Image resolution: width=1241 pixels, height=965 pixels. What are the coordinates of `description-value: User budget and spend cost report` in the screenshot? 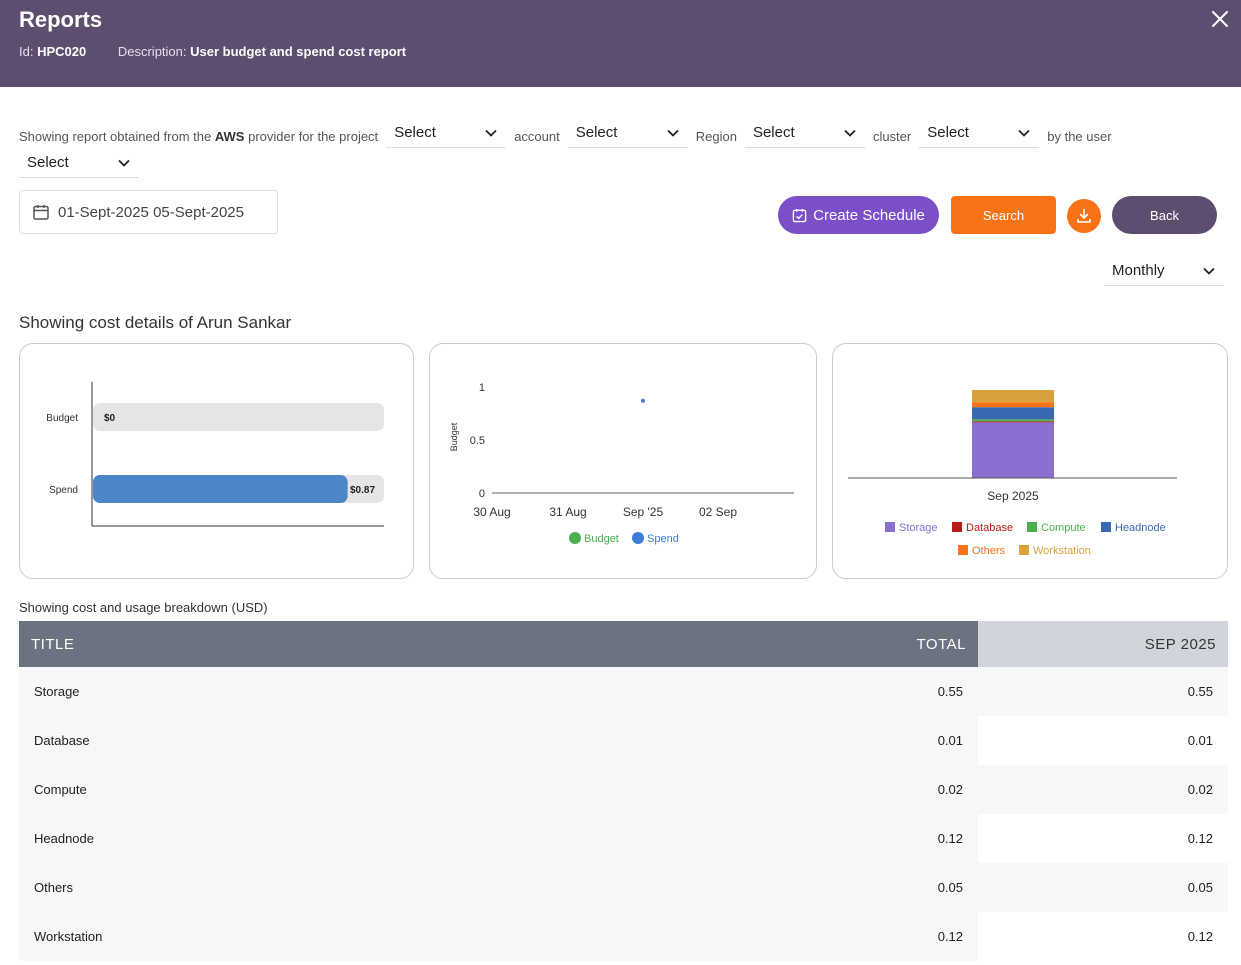 It's located at (298, 51).